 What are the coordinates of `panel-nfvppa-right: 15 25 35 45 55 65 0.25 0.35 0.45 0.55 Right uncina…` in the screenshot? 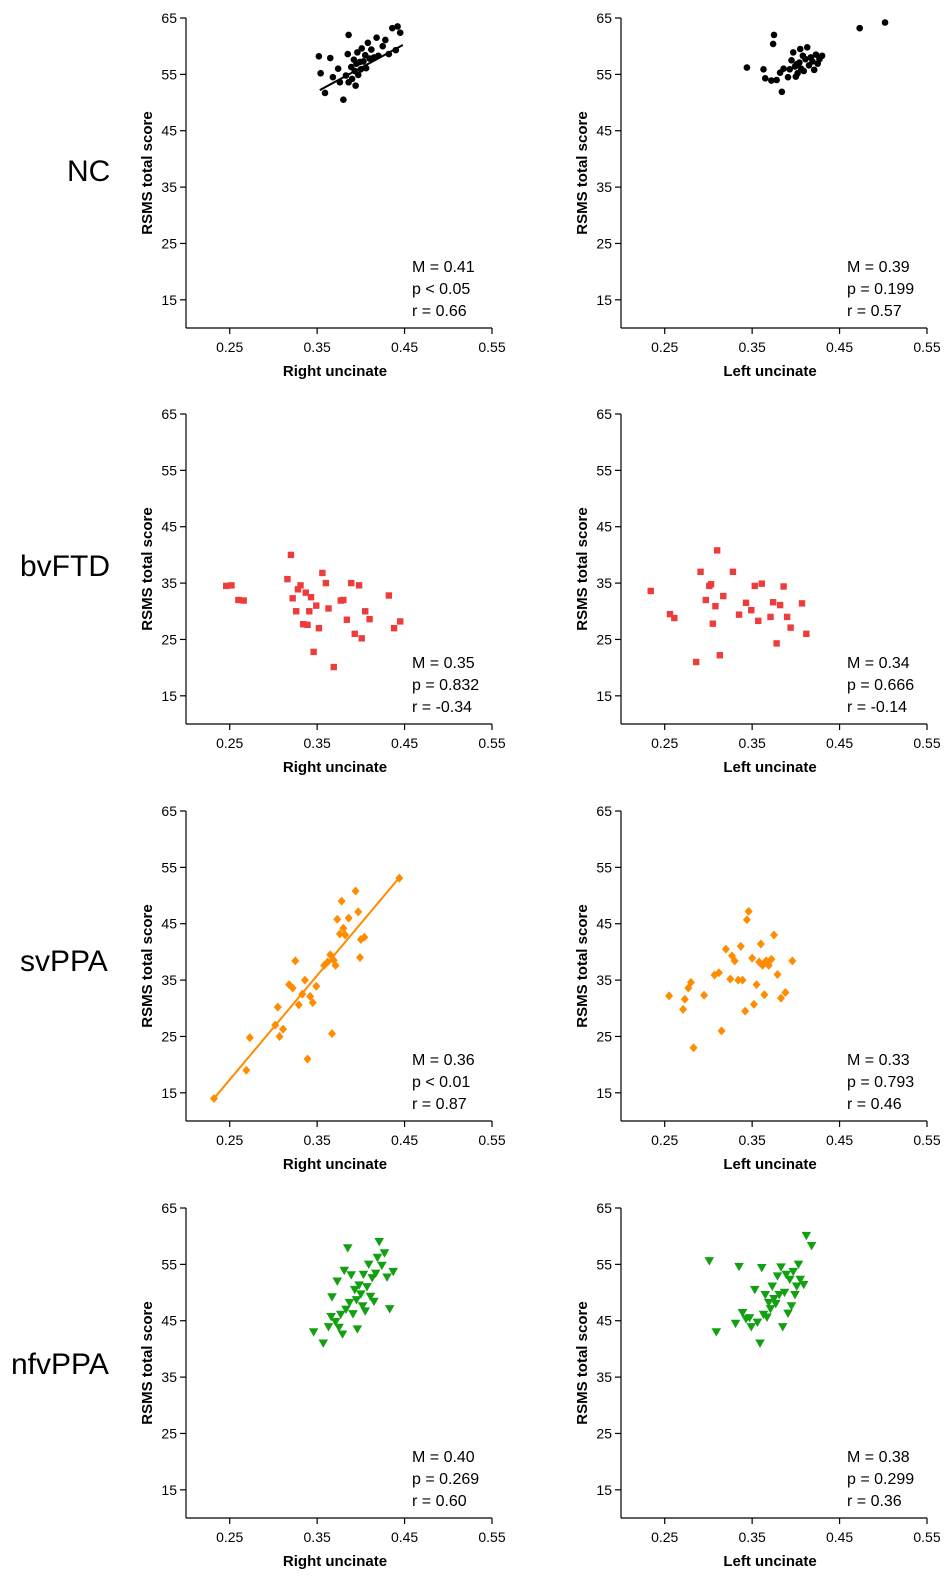 It's located at (322, 1385).